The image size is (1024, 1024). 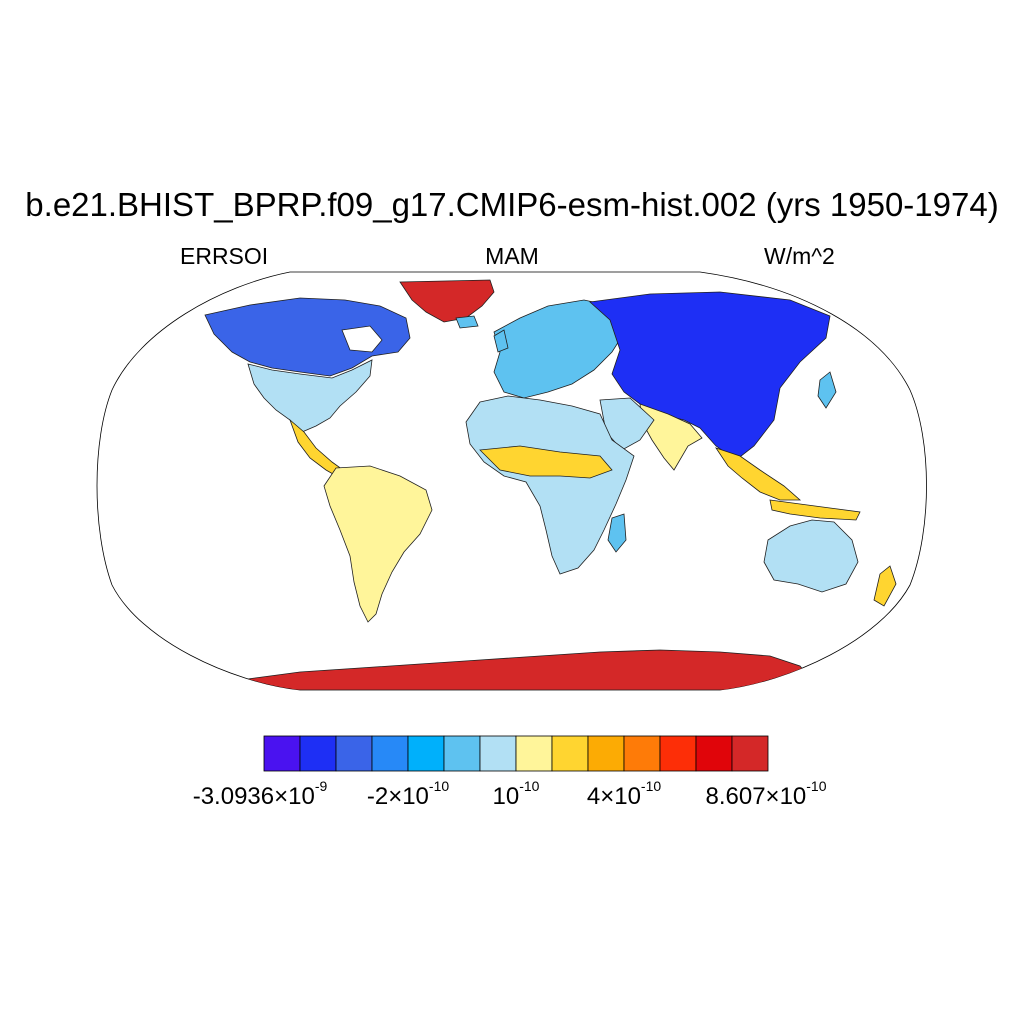 What do you see at coordinates (811, 556) in the screenshot?
I see `landmass-australia` at bounding box center [811, 556].